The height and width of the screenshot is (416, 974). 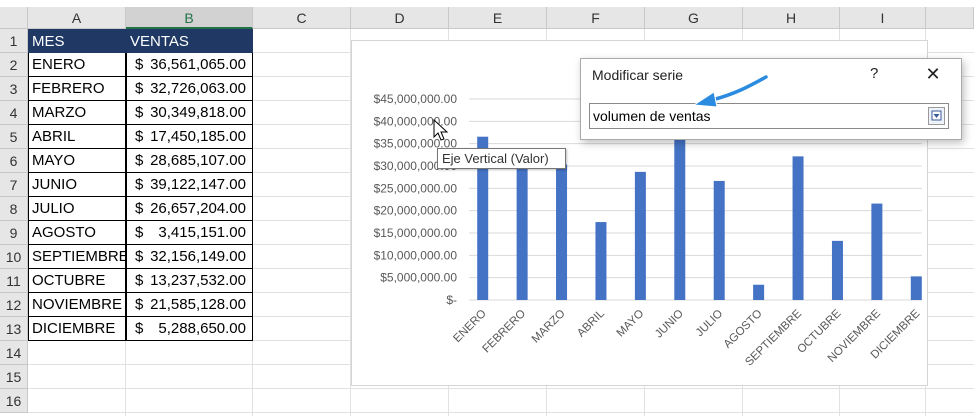 What do you see at coordinates (14, 161) in the screenshot?
I see `row-header-6: 6` at bounding box center [14, 161].